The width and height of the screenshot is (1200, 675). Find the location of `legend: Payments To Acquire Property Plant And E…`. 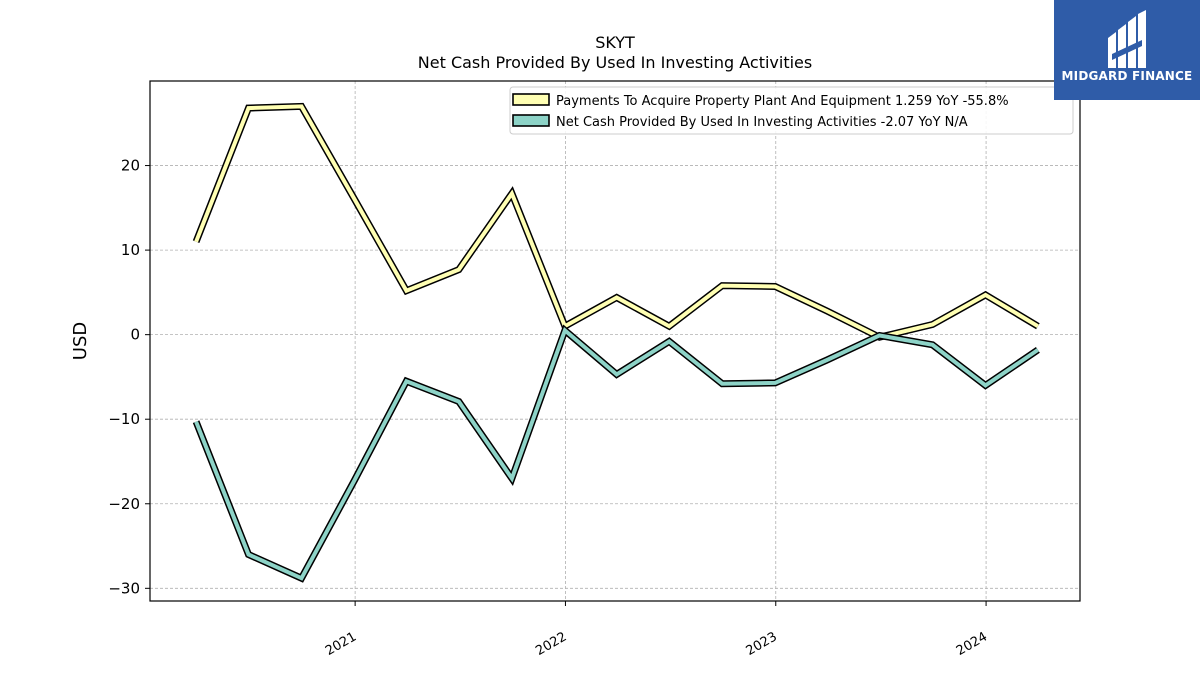

legend: Payments To Acquire Property Plant And E… is located at coordinates (791, 110).